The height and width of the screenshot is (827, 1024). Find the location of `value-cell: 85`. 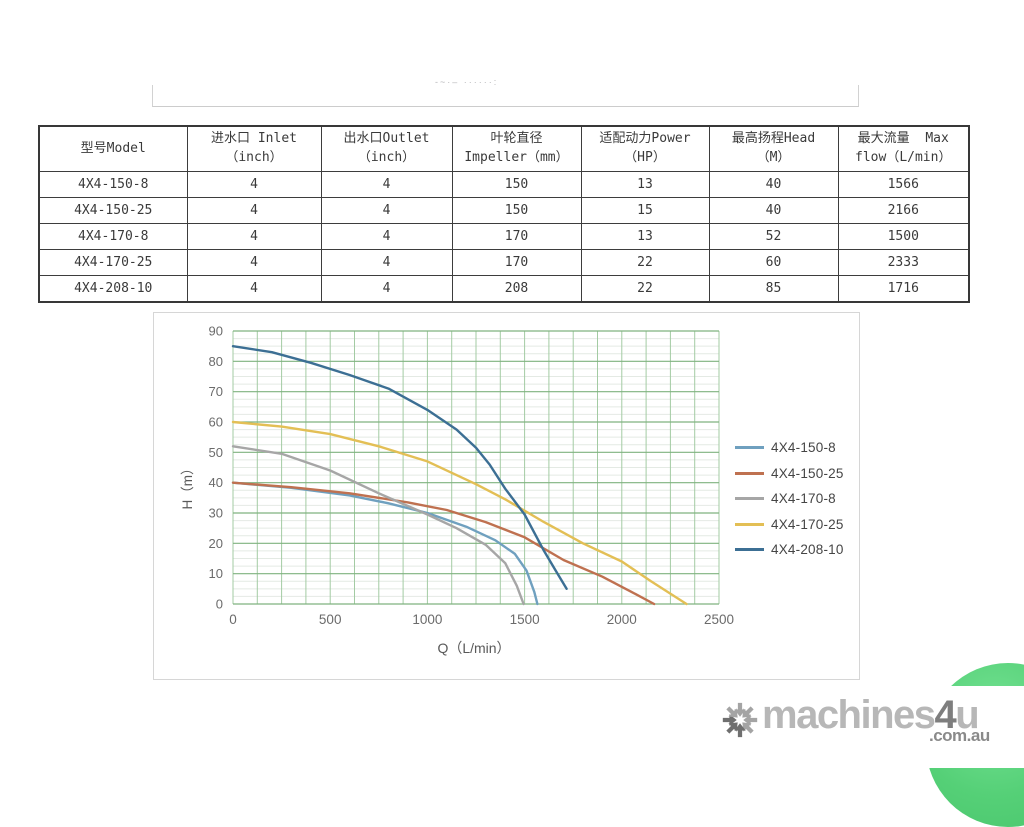

value-cell: 85 is located at coordinates (773, 289).